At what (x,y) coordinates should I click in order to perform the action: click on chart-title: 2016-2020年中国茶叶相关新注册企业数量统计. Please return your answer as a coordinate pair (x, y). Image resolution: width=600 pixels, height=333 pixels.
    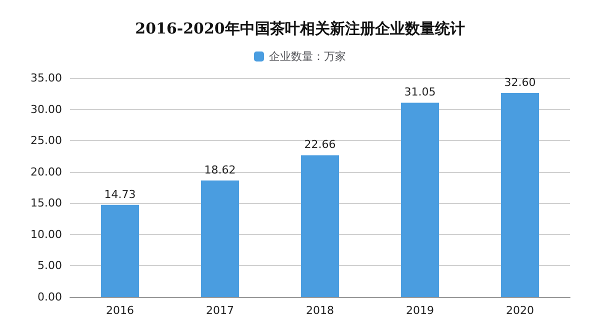
    Looking at the image, I should click on (300, 29).